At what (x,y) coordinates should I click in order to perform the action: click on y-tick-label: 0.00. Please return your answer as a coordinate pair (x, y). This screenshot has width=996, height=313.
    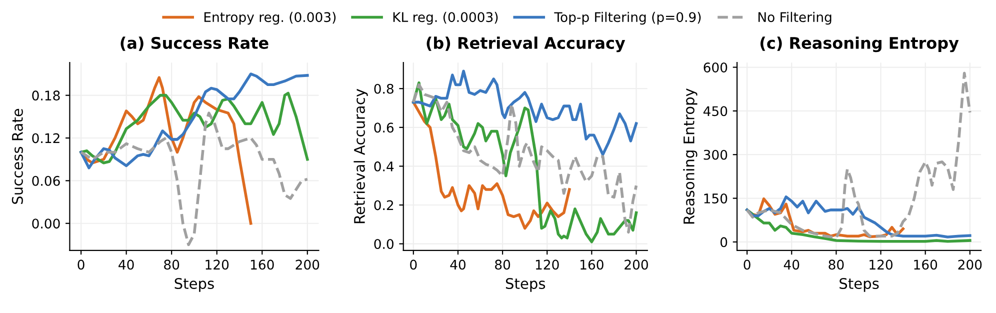
    Looking at the image, I should click on (46, 223).